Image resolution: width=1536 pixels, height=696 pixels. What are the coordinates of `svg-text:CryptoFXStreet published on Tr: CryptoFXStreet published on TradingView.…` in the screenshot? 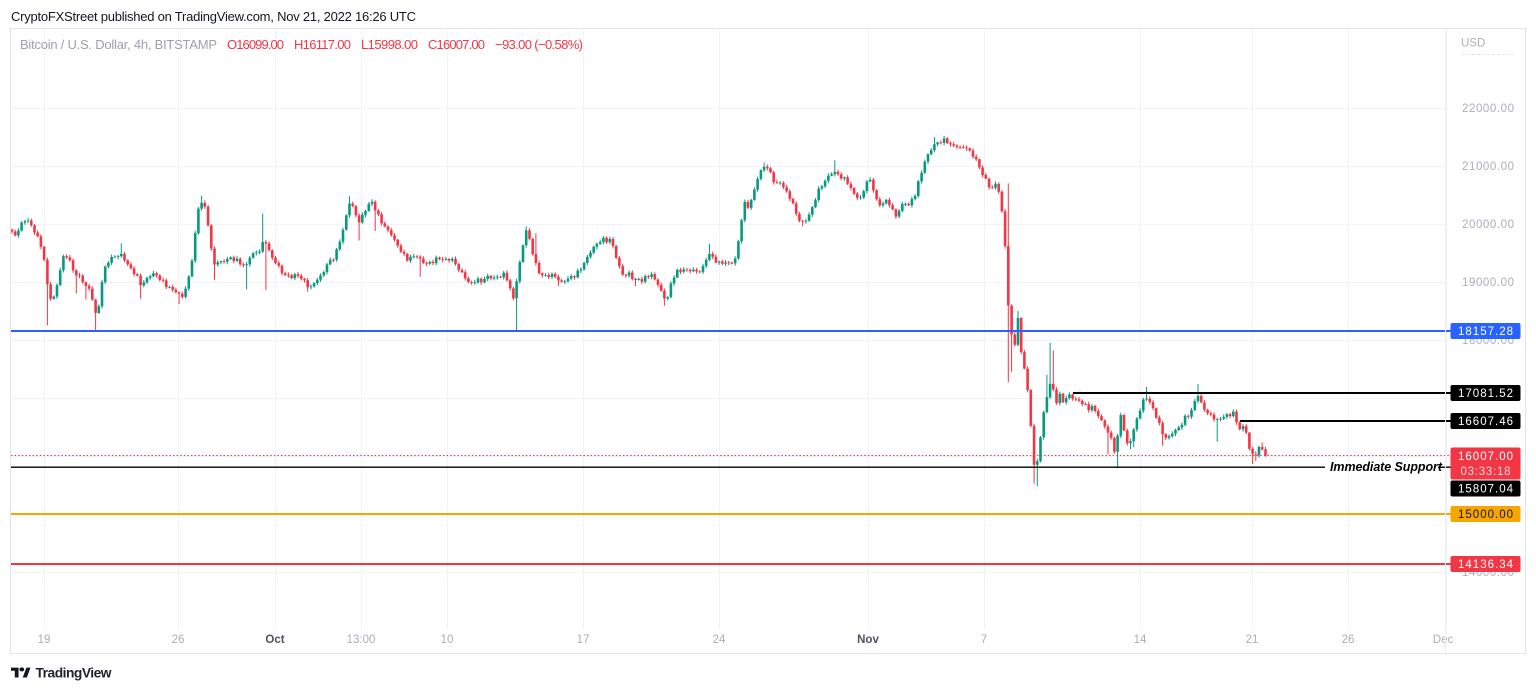 It's located at (213, 16).